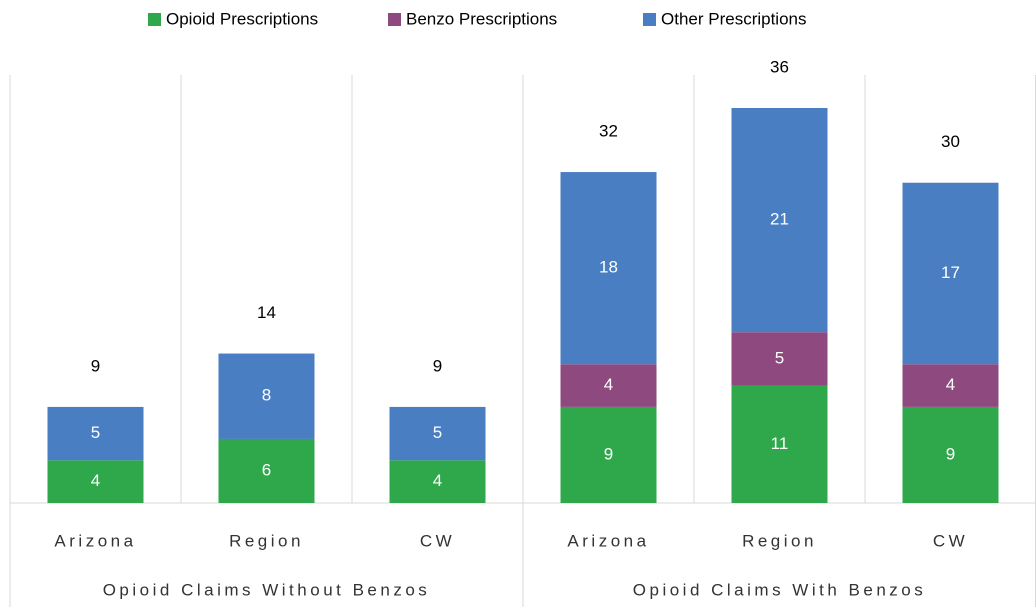 The height and width of the screenshot is (607, 1036). Describe the element at coordinates (950, 141) in the screenshot. I see `total-label: 30` at that location.